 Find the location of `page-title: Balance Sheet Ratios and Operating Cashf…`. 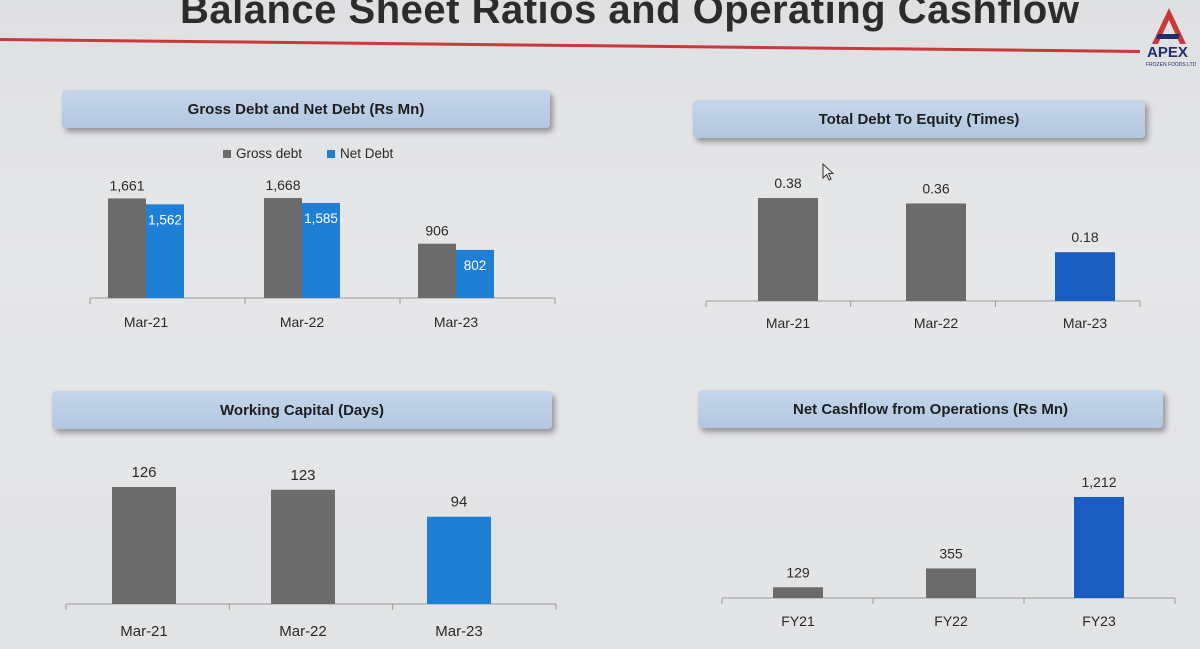

page-title: Balance Sheet Ratios and Operating Cashf… is located at coordinates (630, 16).